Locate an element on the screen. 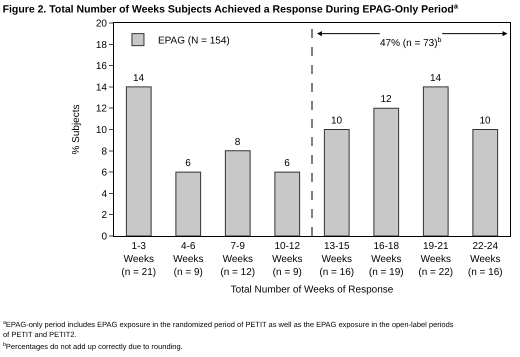 The height and width of the screenshot is (357, 520). y-tick-label: 12 is located at coordinates (102, 109).